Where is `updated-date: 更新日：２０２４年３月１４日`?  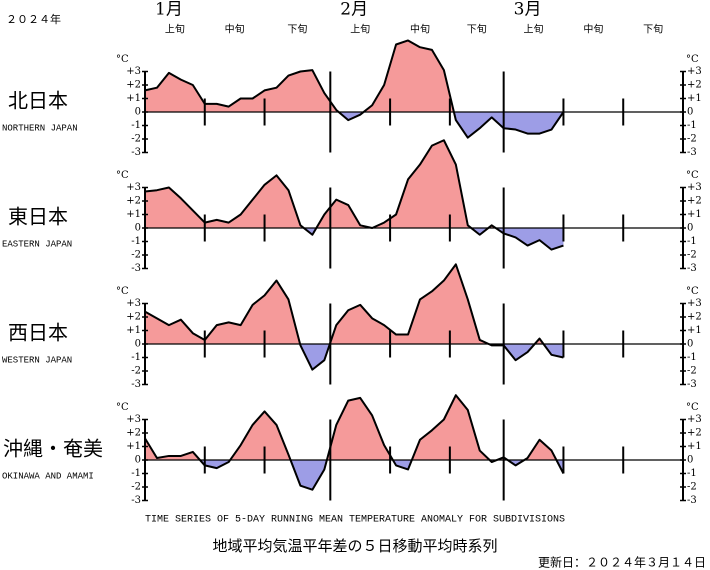
updated-date: 更新日：２０２４年３月１４日 is located at coordinates (622, 562).